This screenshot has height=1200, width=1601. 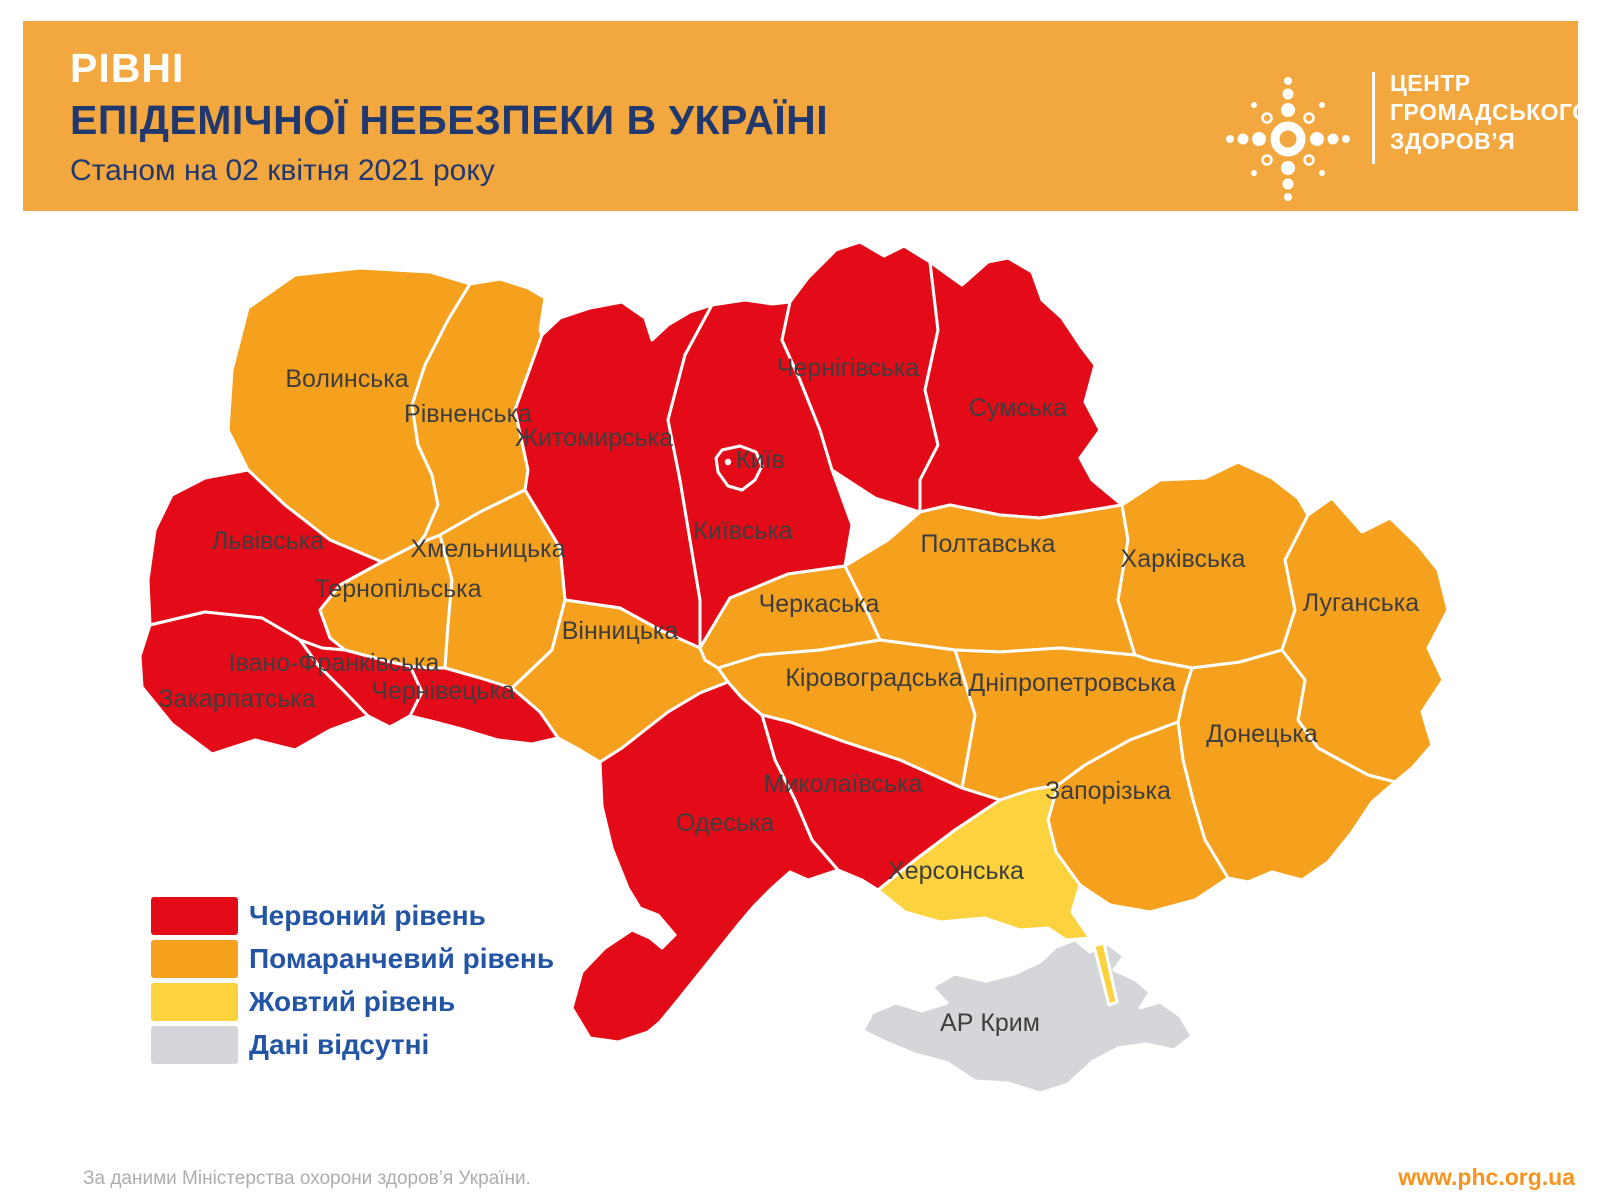 I want to click on page-subtitle-date: Станом на 02 квітня 2021 року, so click(x=282, y=170).